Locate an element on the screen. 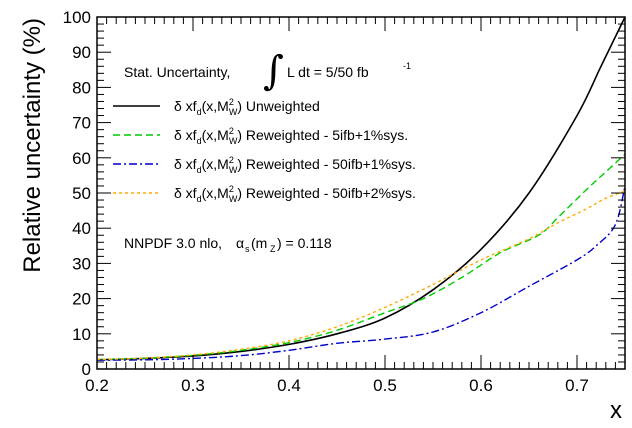 This screenshot has width=632, height=428. stat-suffix: L dt = 5/50 fb is located at coordinates (328, 72).